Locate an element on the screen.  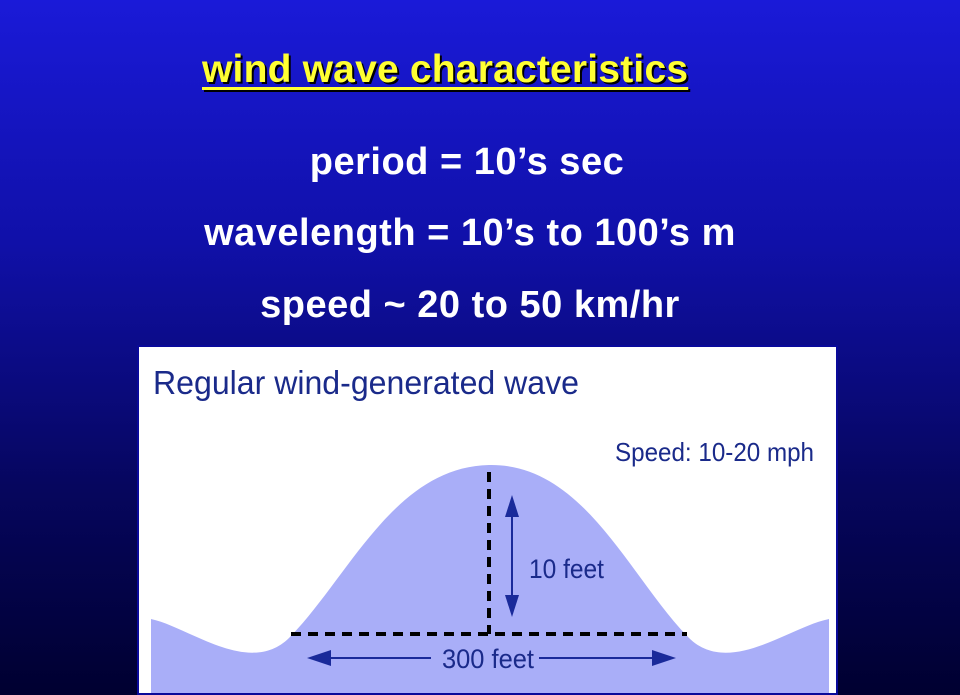
speed-label: Speed: 10-20 mph is located at coordinates (714, 452).